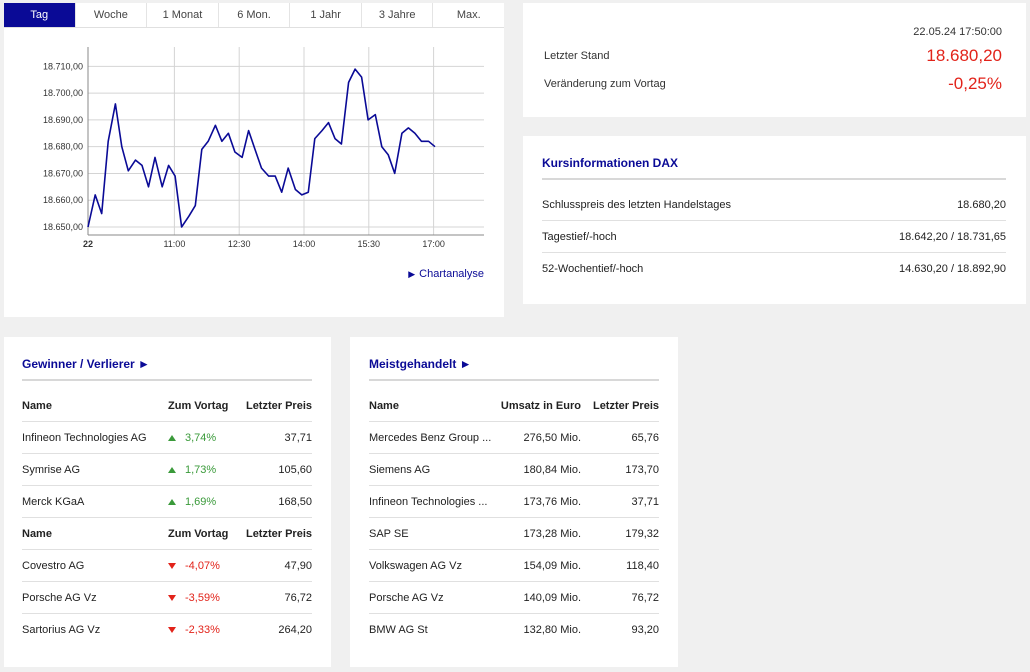 This screenshot has height=672, width=1030. Describe the element at coordinates (642, 565) in the screenshot. I see `price-value: 118,40` at that location.